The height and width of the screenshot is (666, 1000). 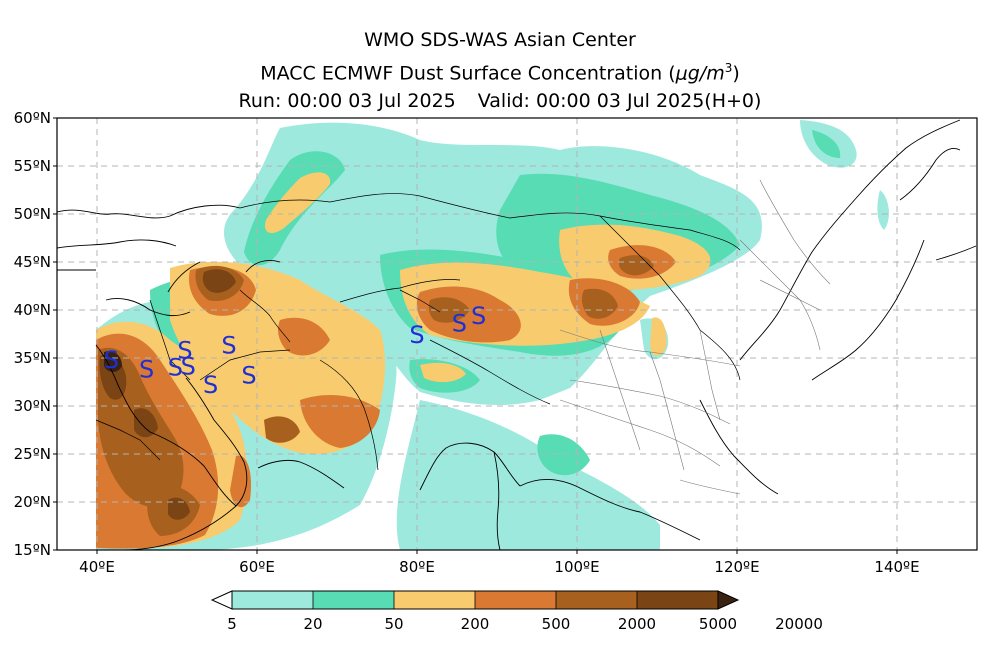 I want to click on lat-tick-label: 15ºN, so click(x=32, y=550).